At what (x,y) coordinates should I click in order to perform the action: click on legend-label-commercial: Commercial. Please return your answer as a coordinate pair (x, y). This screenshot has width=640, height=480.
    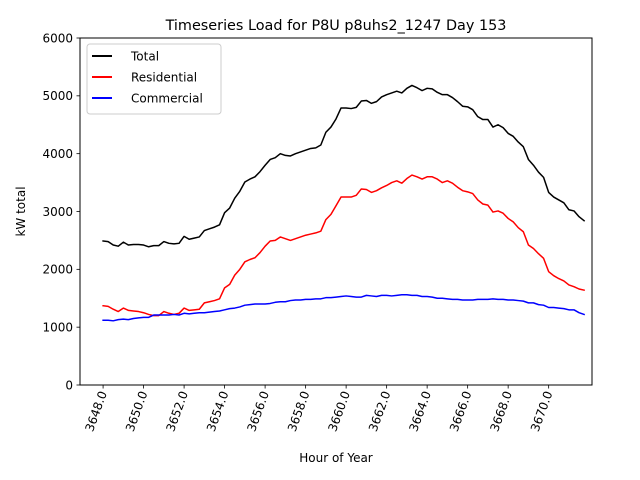
    Looking at the image, I should click on (167, 99).